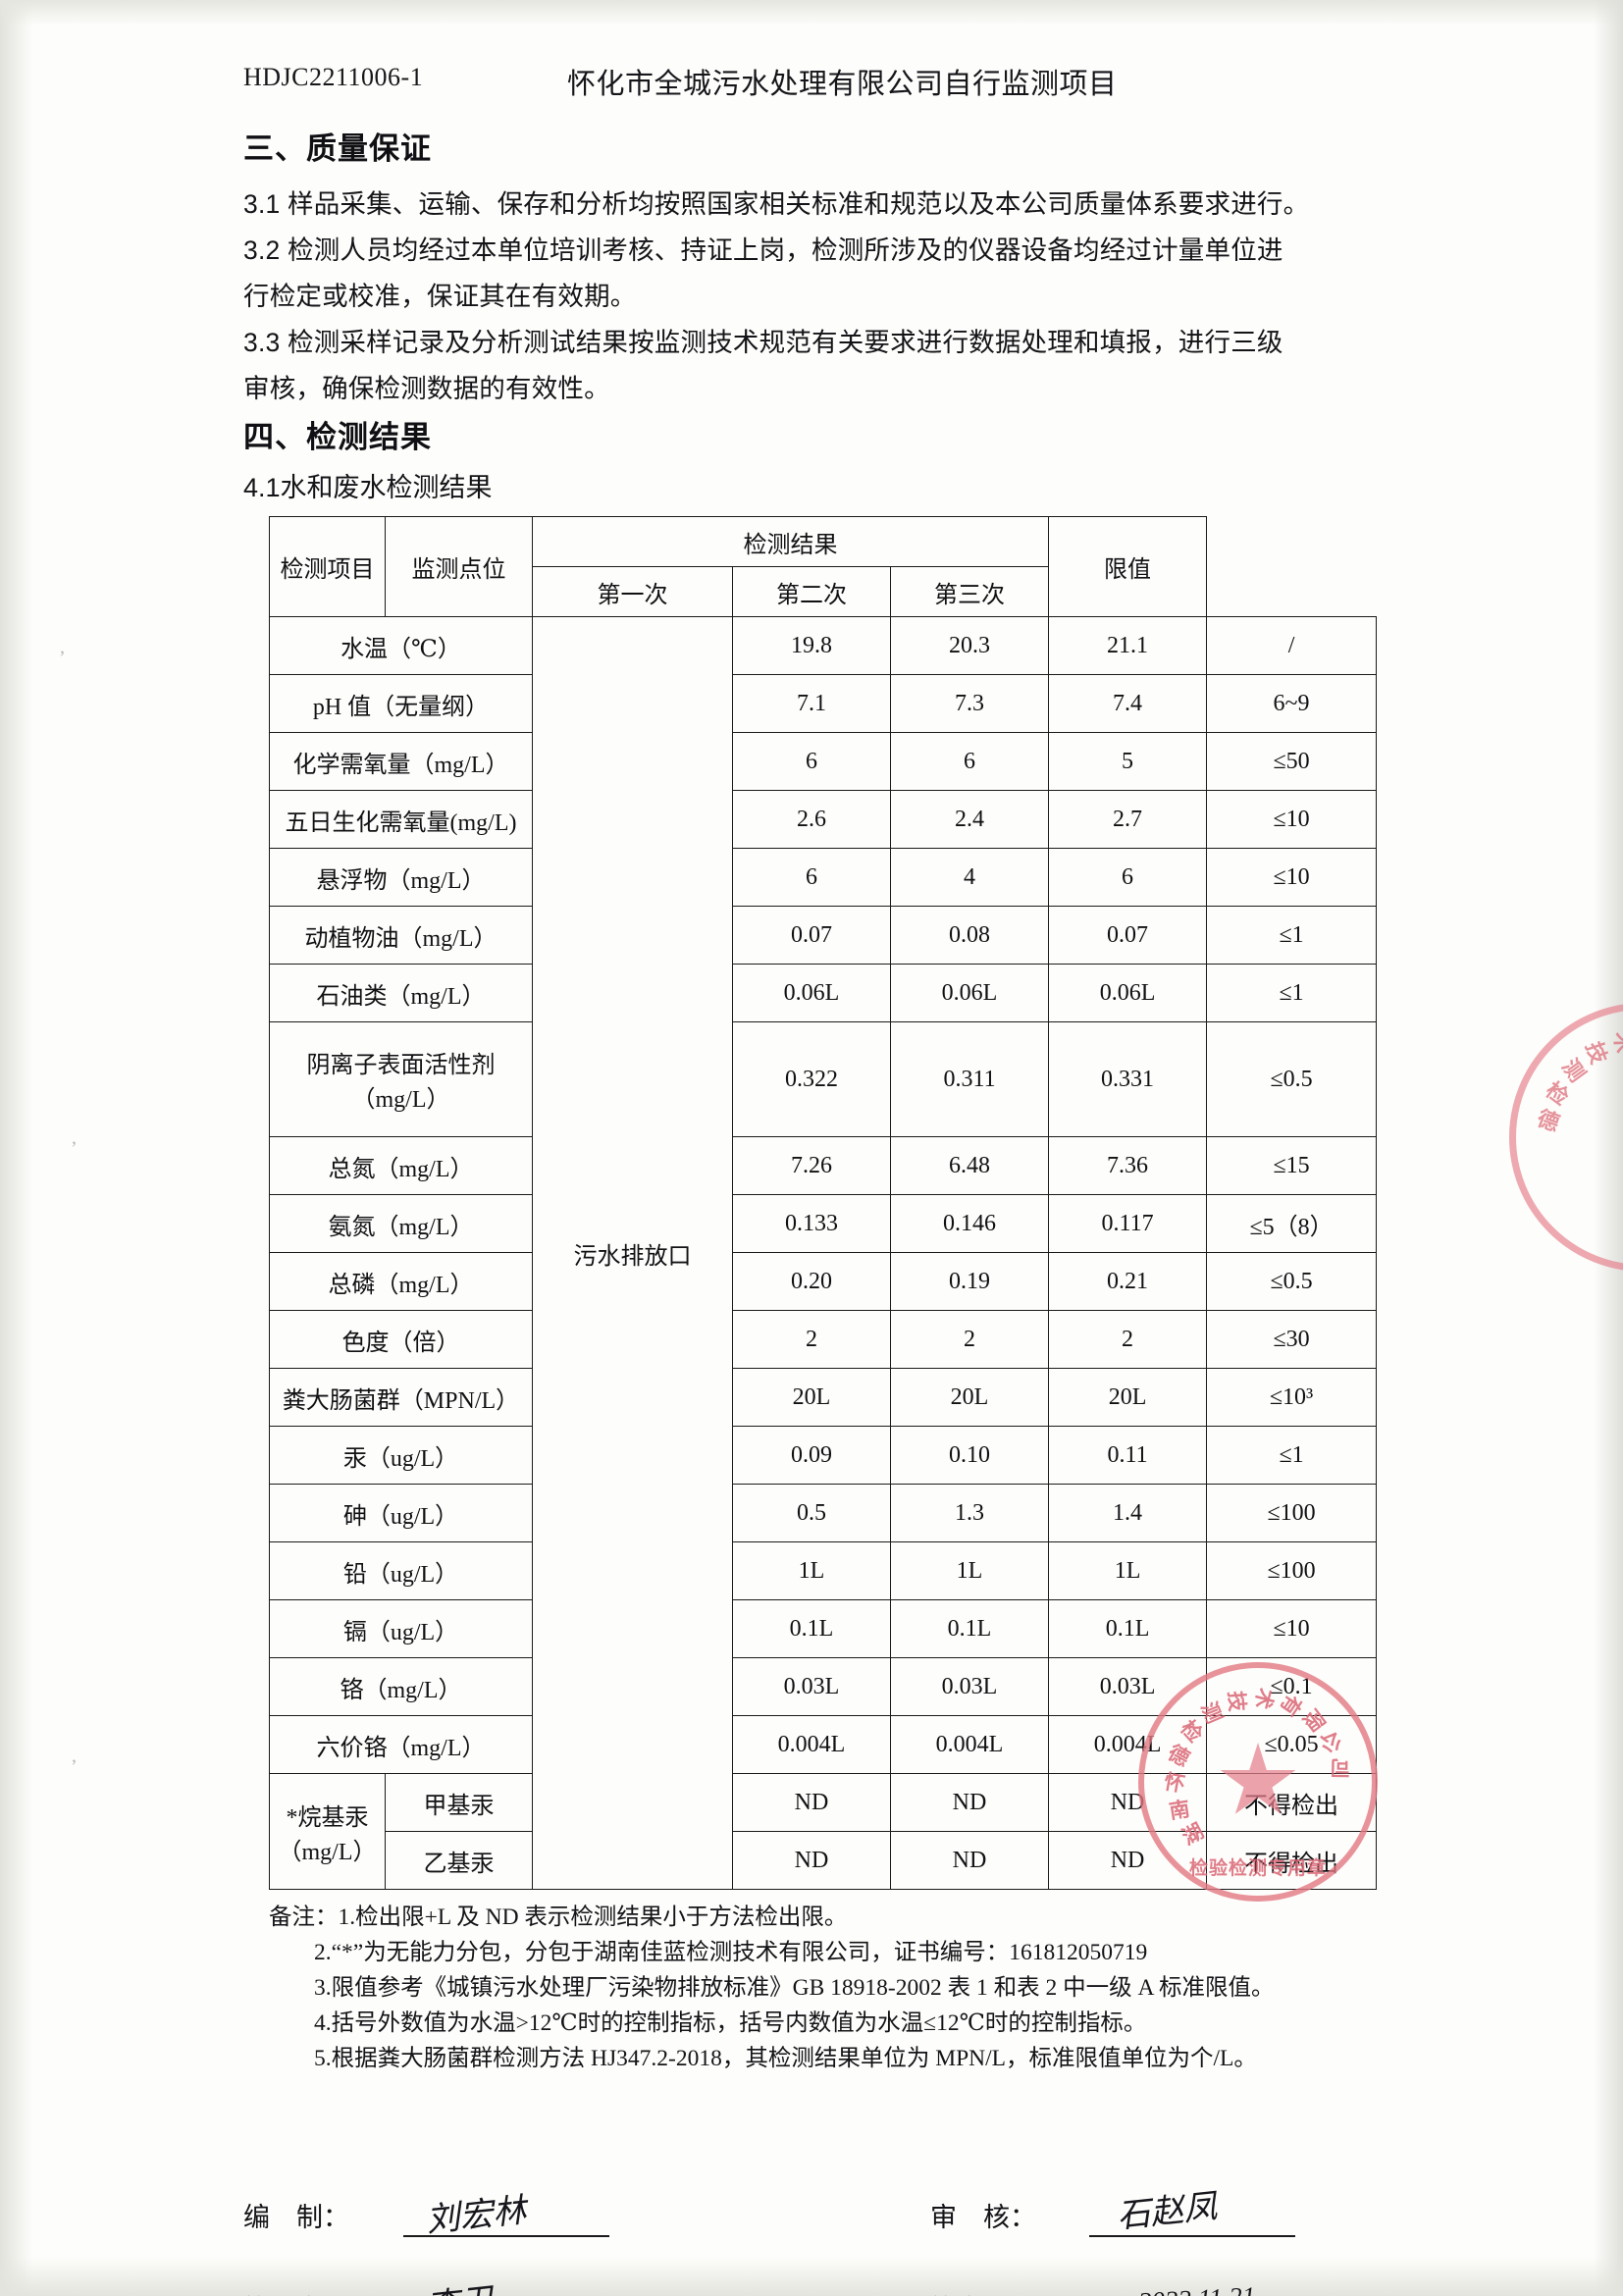 The height and width of the screenshot is (2296, 1623). I want to click on cell-limit: ≤0.05, so click(1292, 1744).